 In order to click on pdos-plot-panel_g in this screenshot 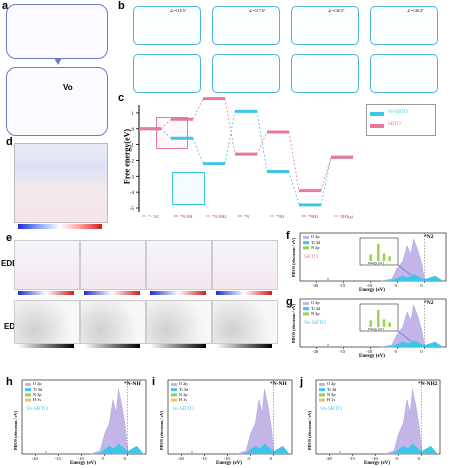, I will do `click(373, 323)`.